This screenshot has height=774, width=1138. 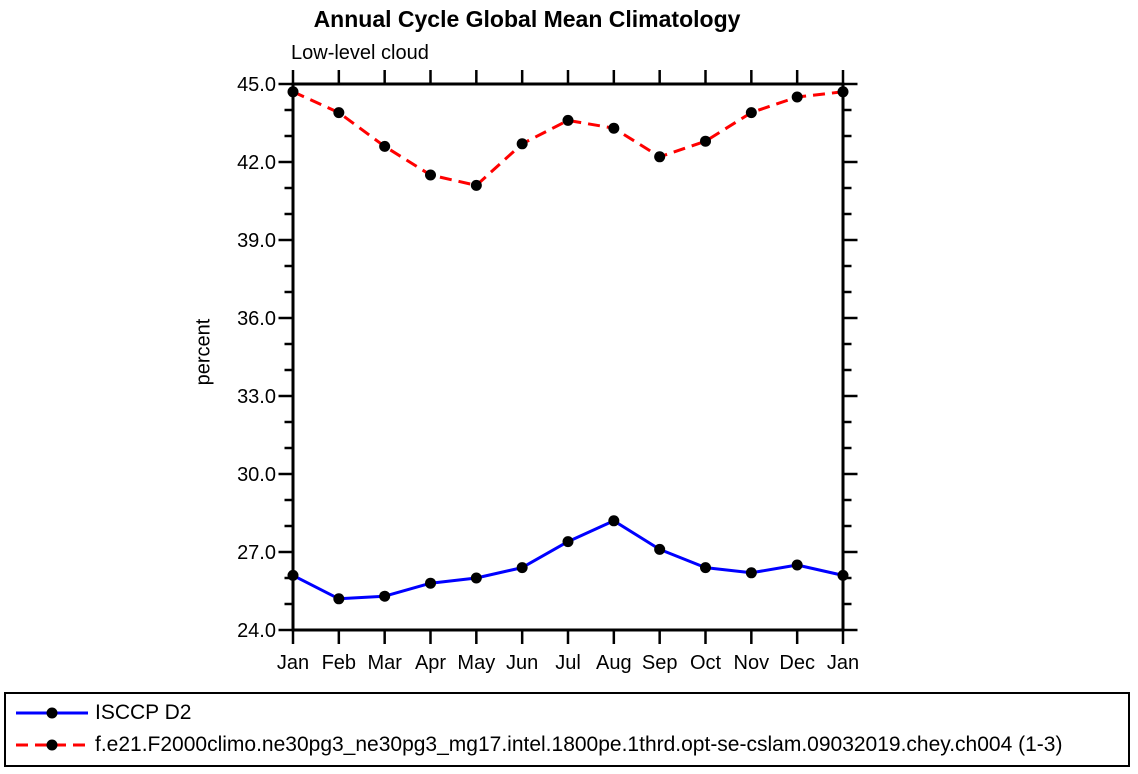 I want to click on x-tick-label: Oct, so click(x=706, y=663).